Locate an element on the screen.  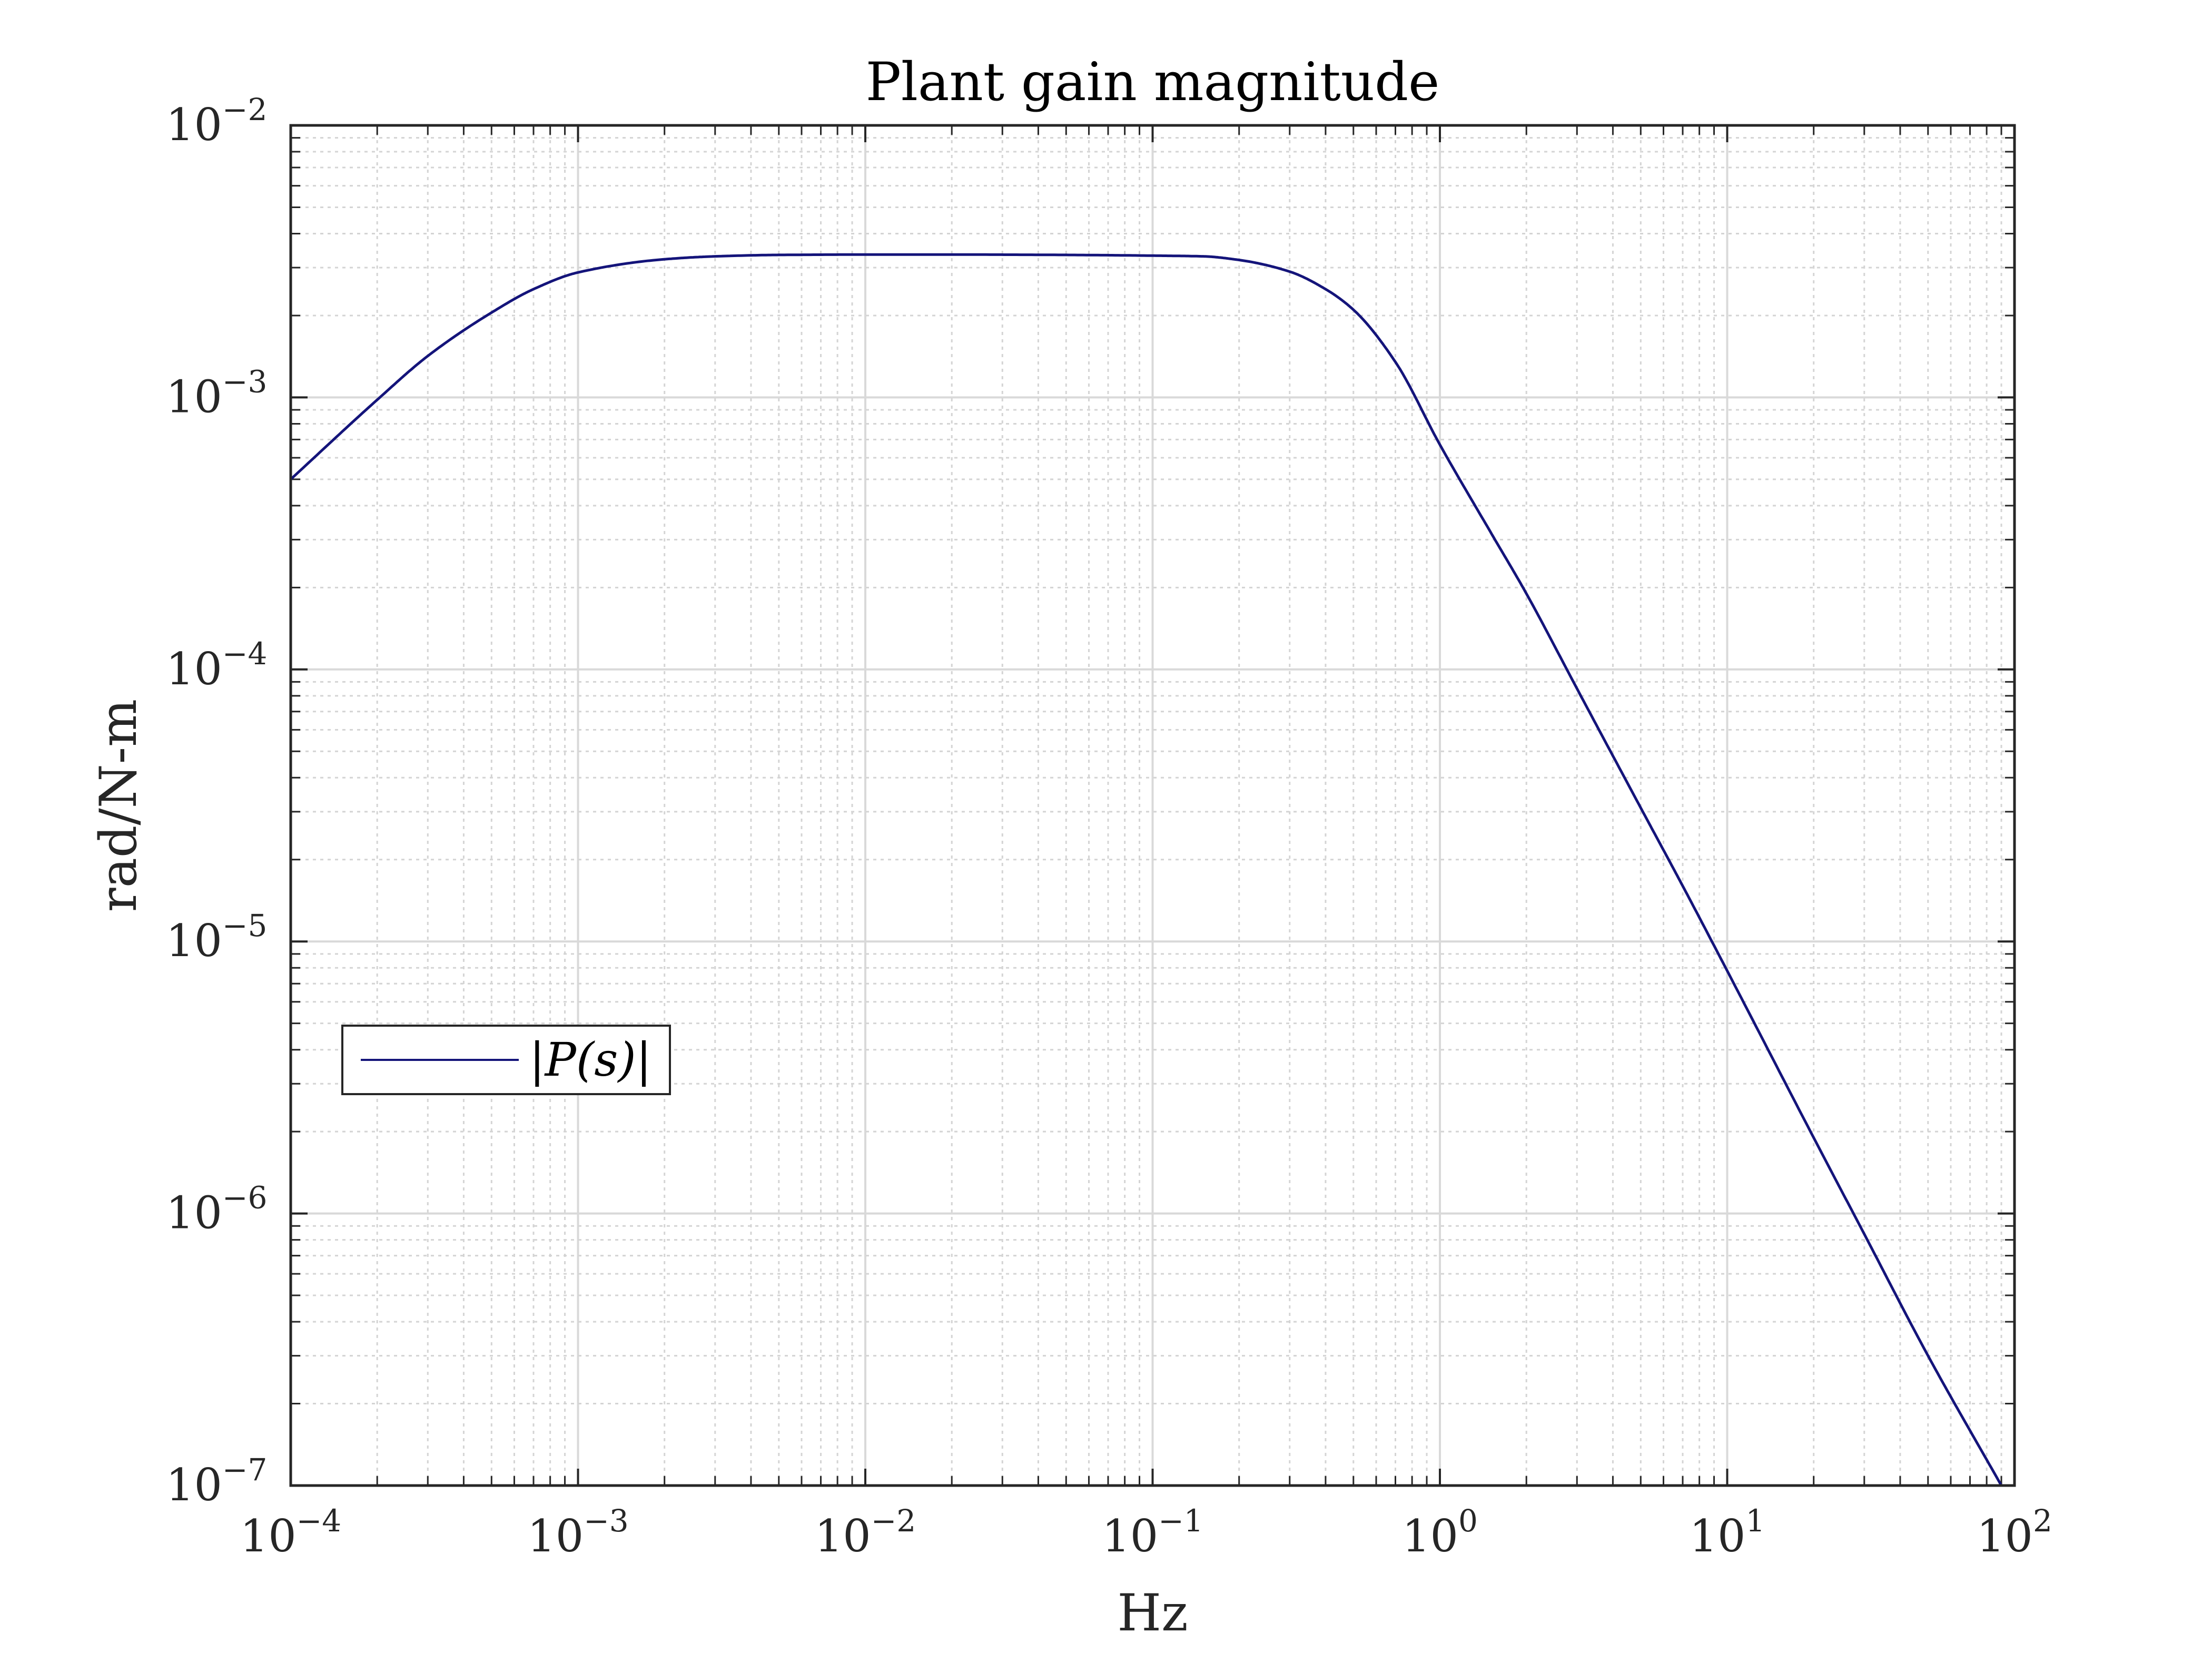
x-tick-label: 10⁻³ is located at coordinates (577, 1532).